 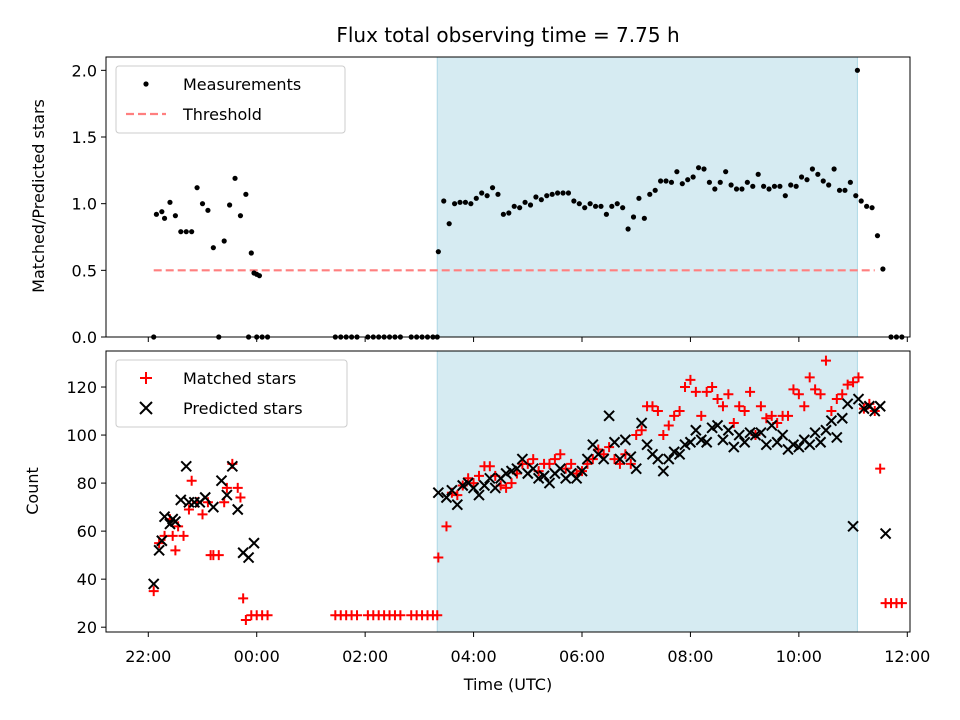 What do you see at coordinates (365, 656) in the screenshot?
I see `x-tick-label: 02:00` at bounding box center [365, 656].